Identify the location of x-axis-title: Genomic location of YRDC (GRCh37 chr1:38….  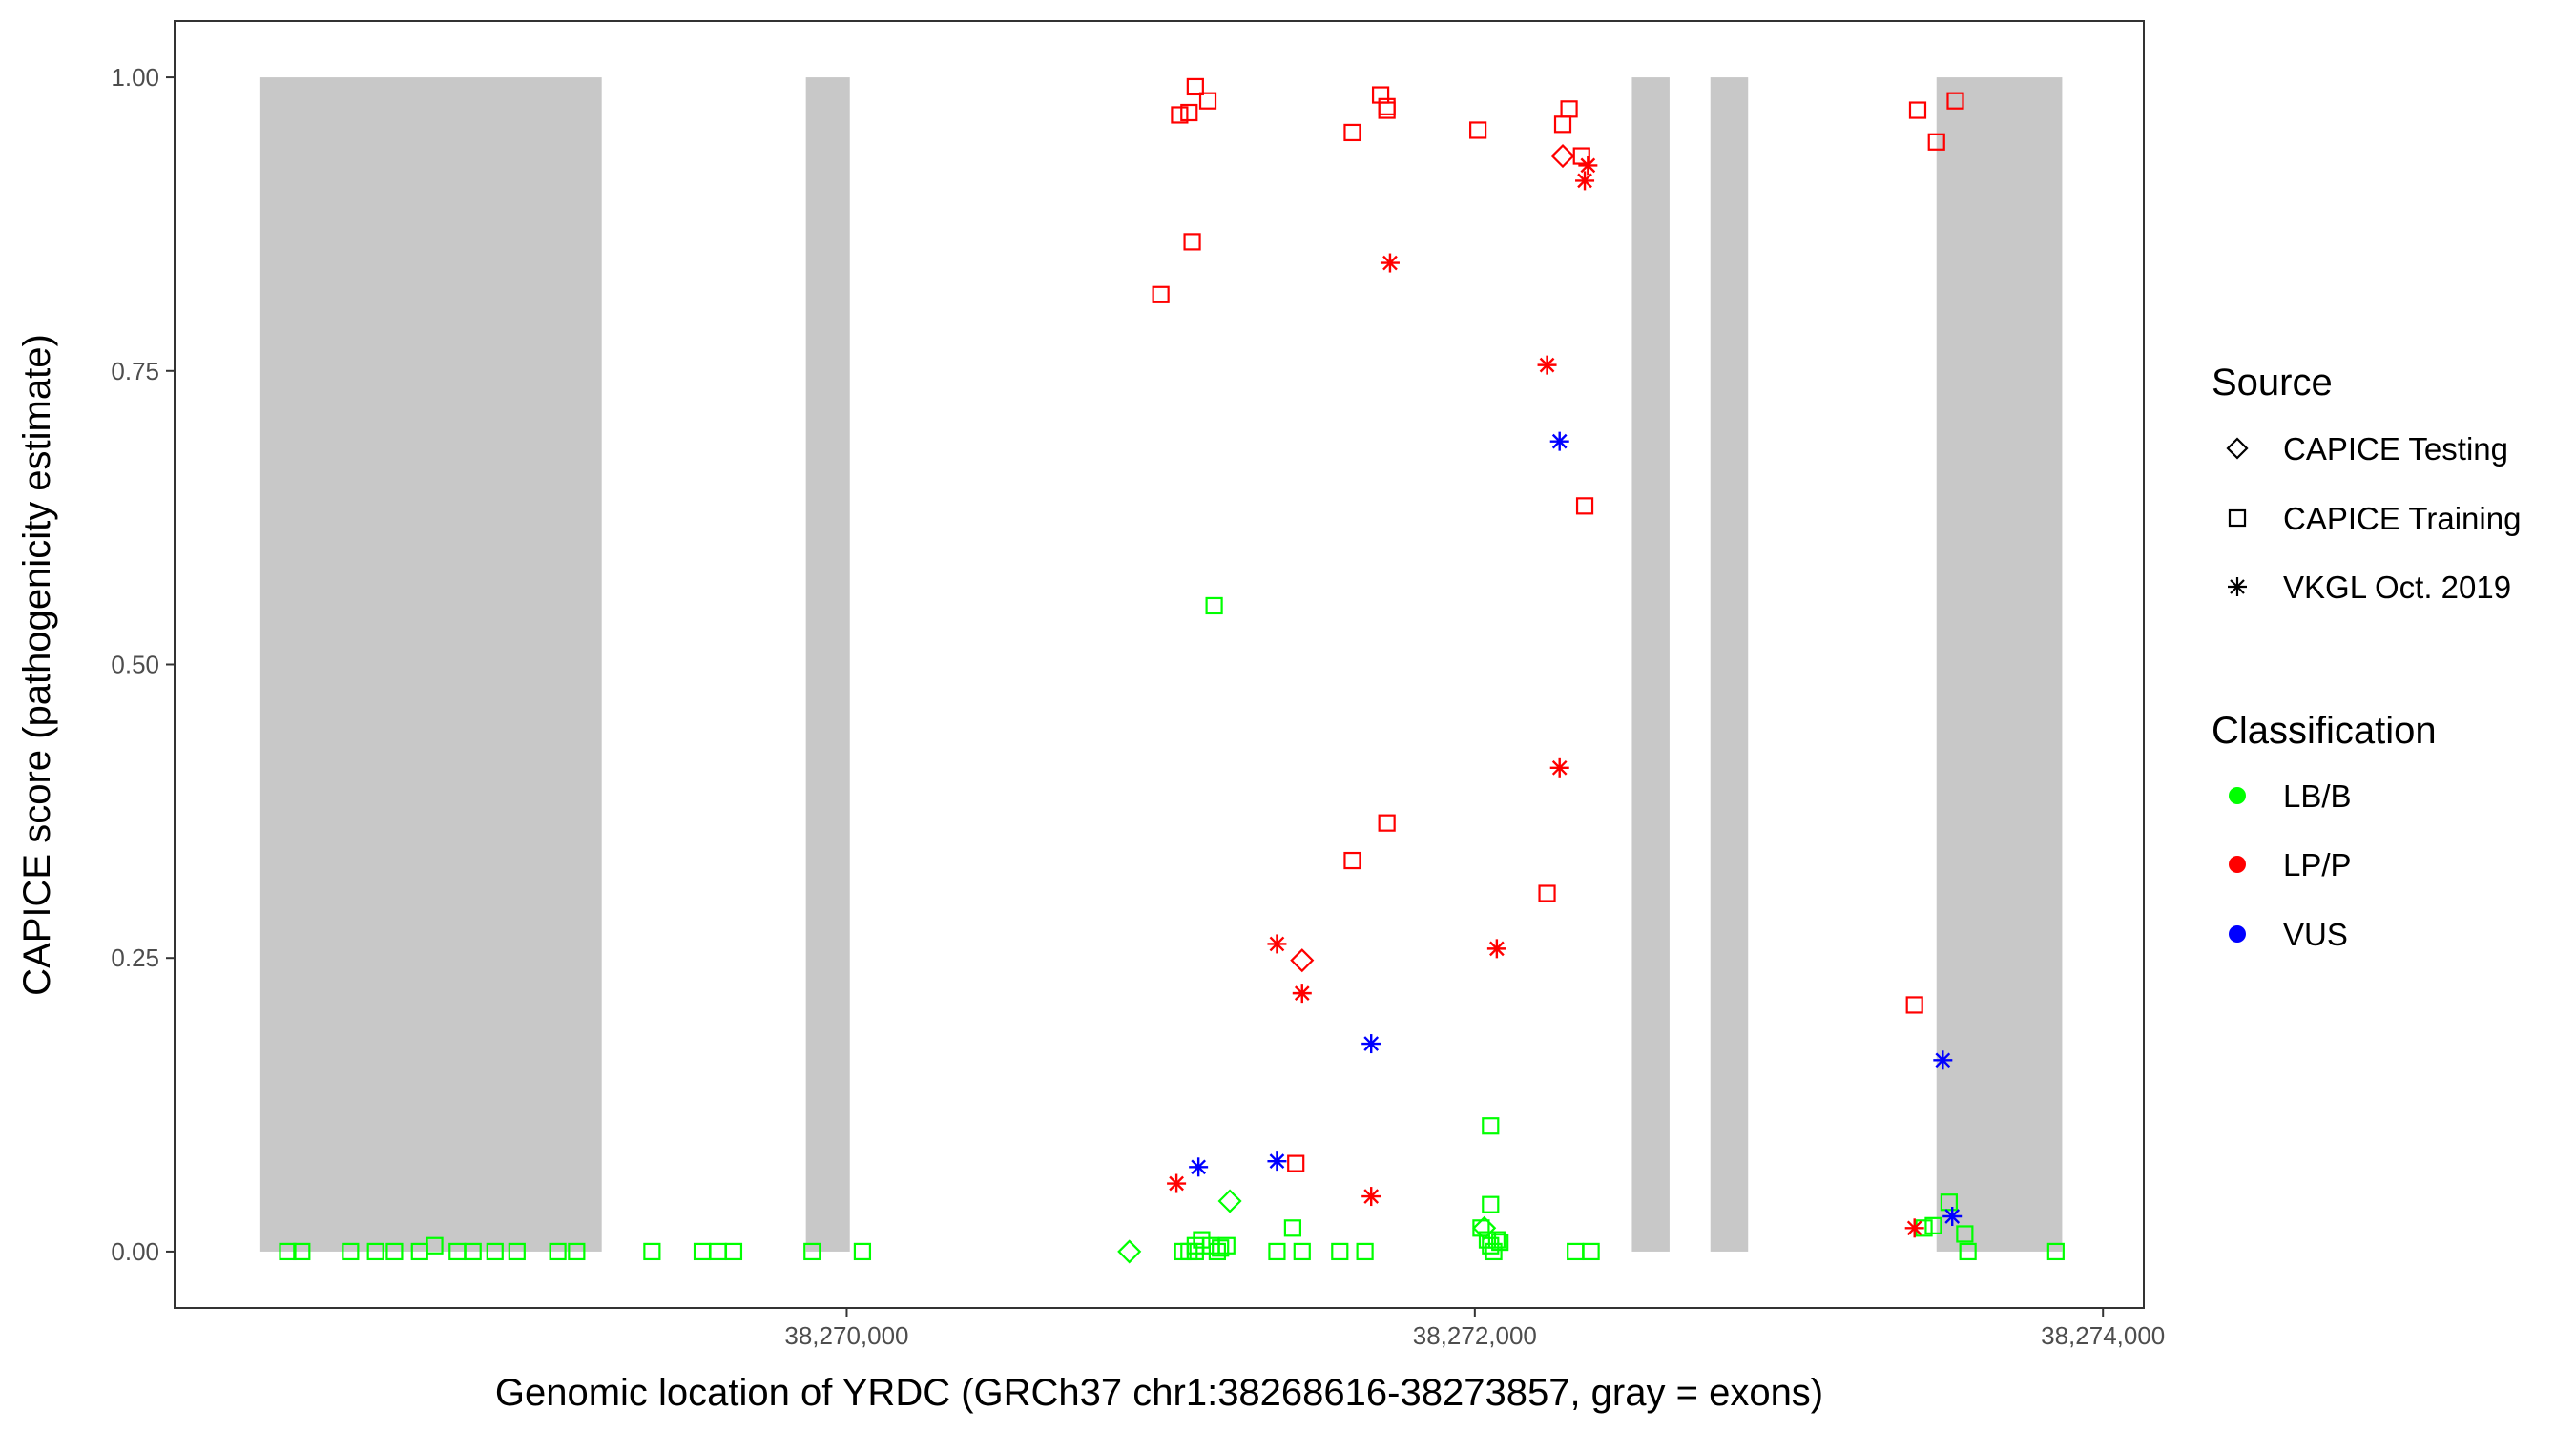
(1159, 1393).